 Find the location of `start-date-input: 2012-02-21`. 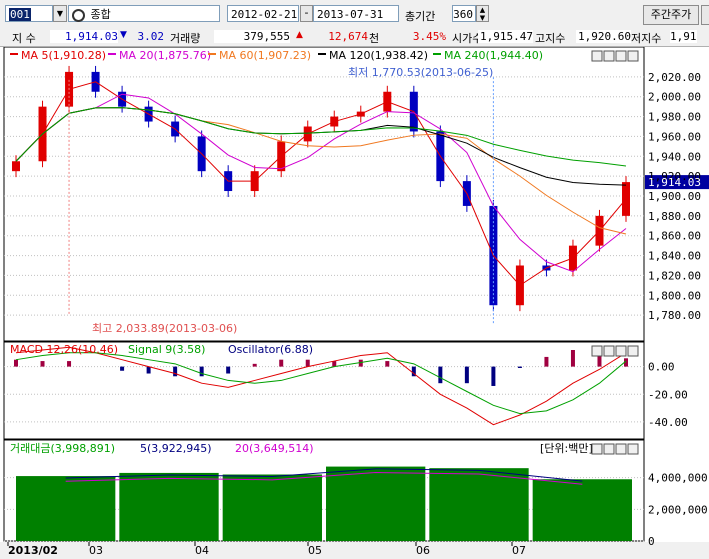

start-date-input: 2012-02-21 is located at coordinates (263, 13).